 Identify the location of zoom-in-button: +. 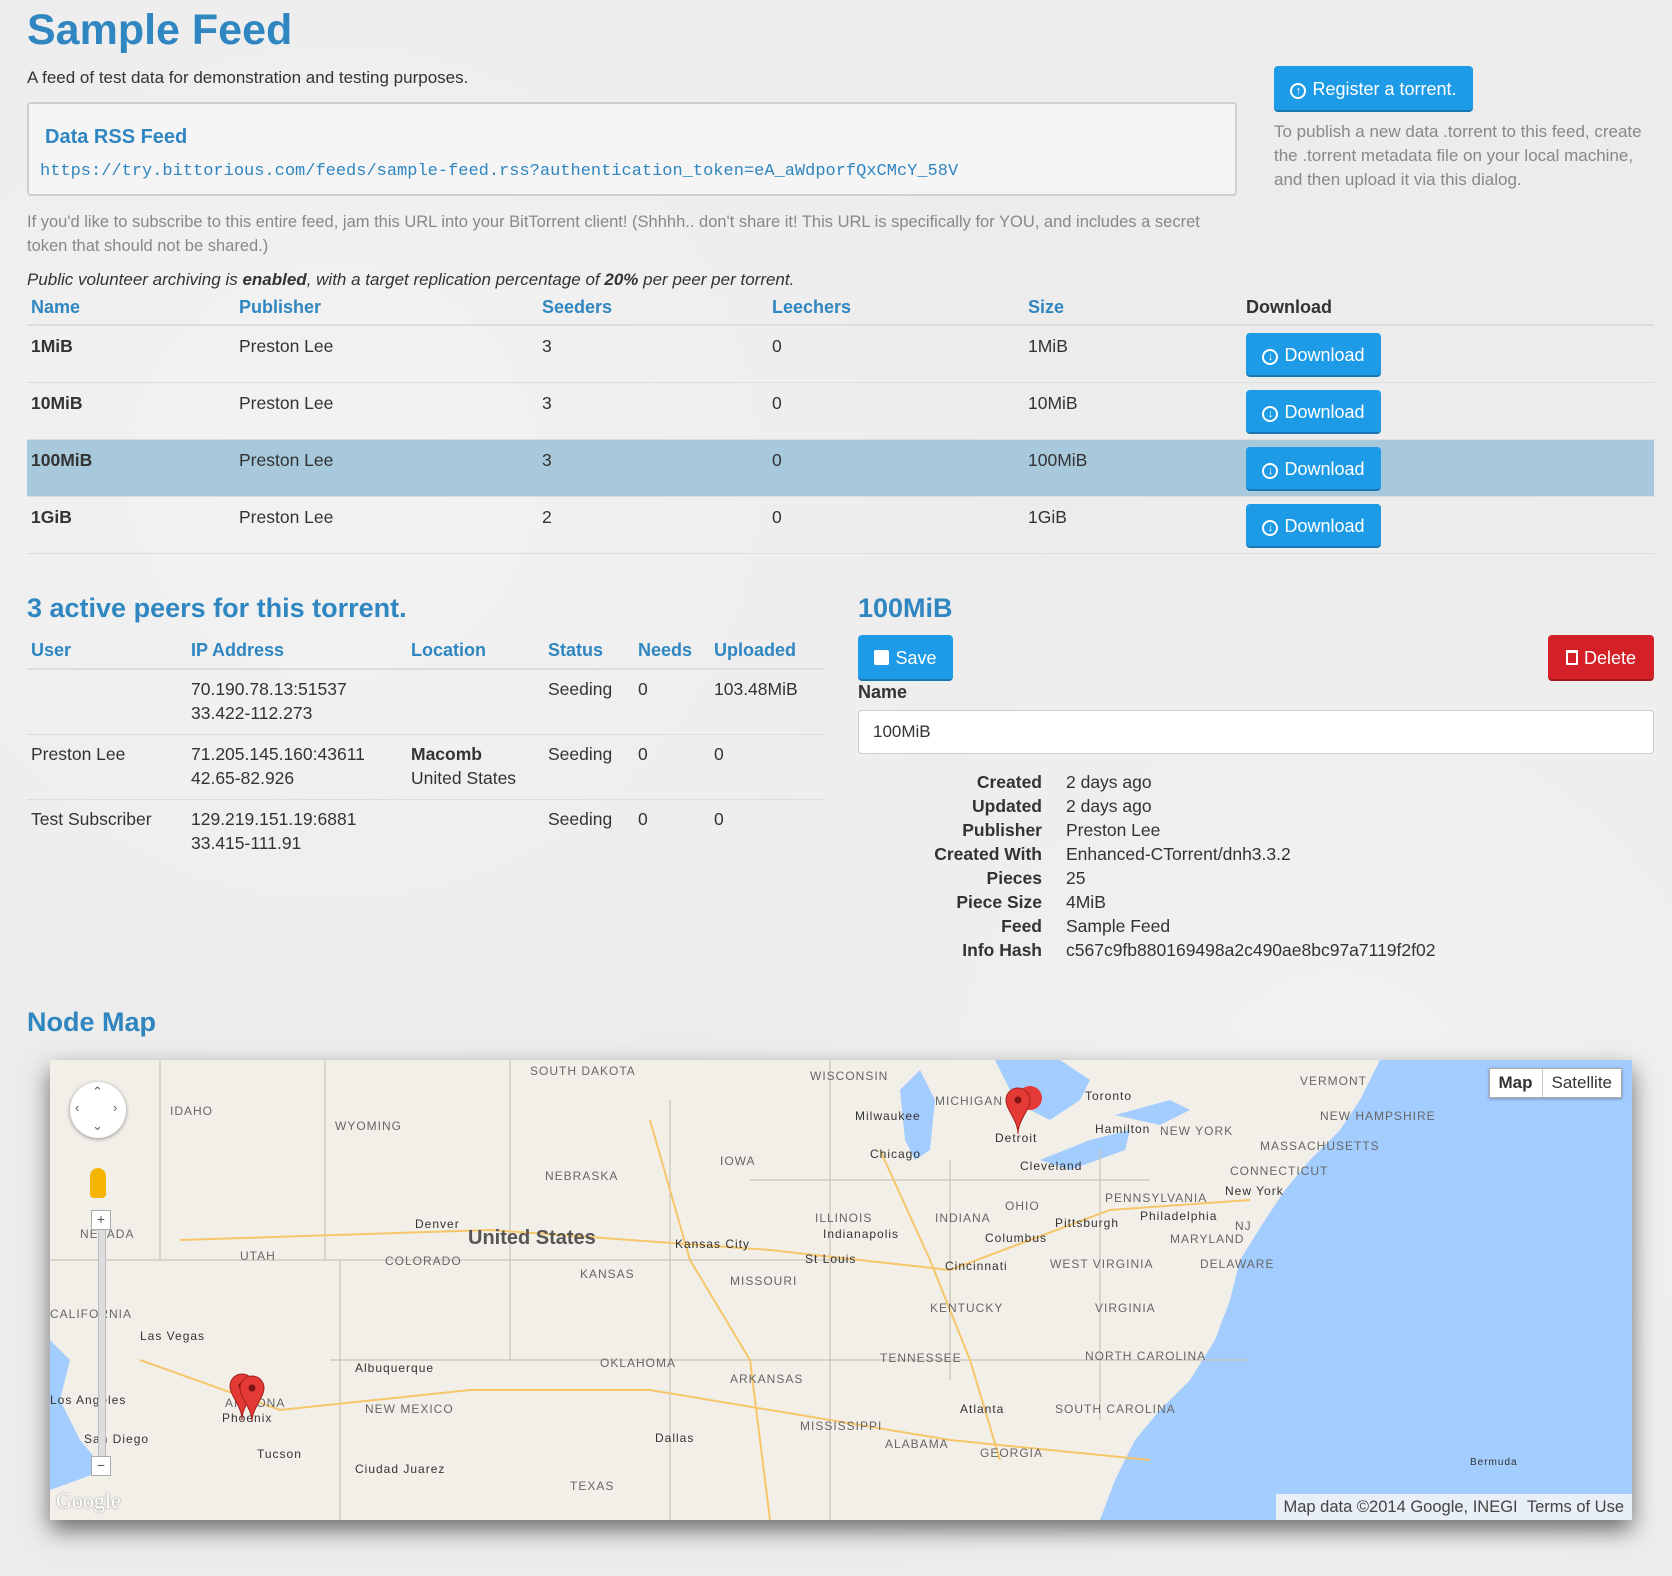
(101, 1220).